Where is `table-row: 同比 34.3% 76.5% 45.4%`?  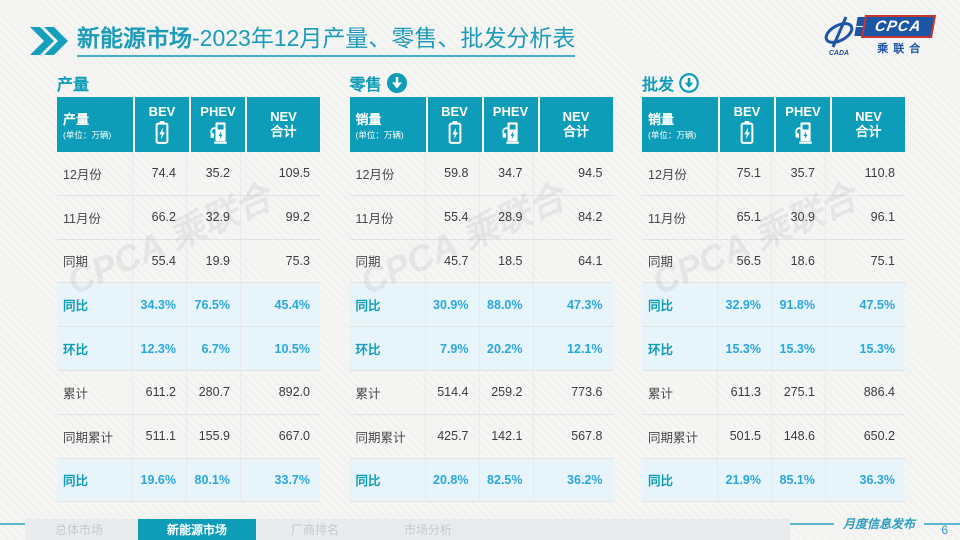
table-row: 同比 34.3% 76.5% 45.4% is located at coordinates (188, 305).